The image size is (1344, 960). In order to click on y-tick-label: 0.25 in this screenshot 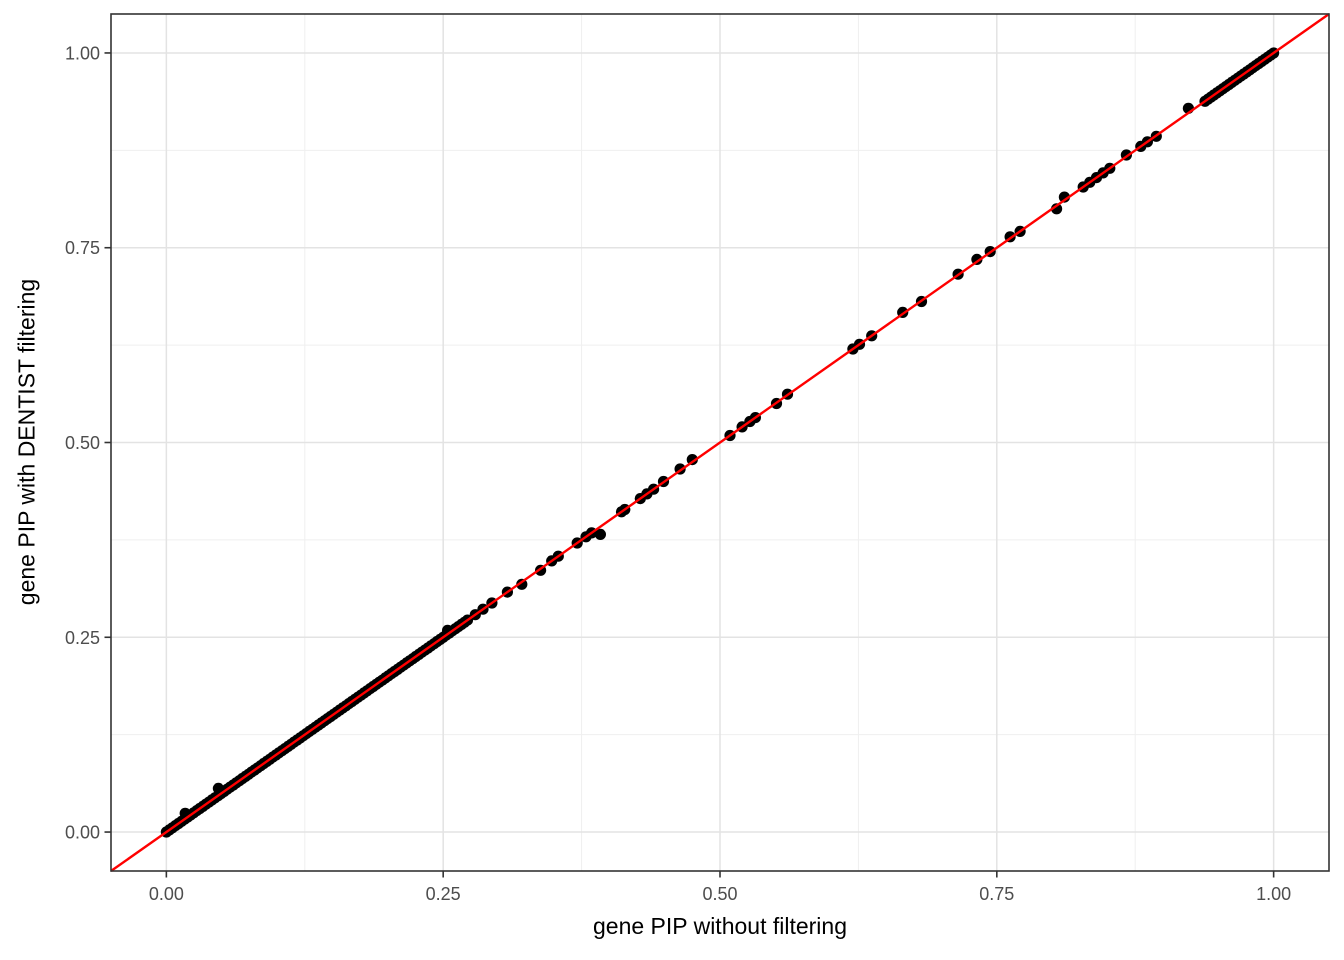, I will do `click(82, 638)`.